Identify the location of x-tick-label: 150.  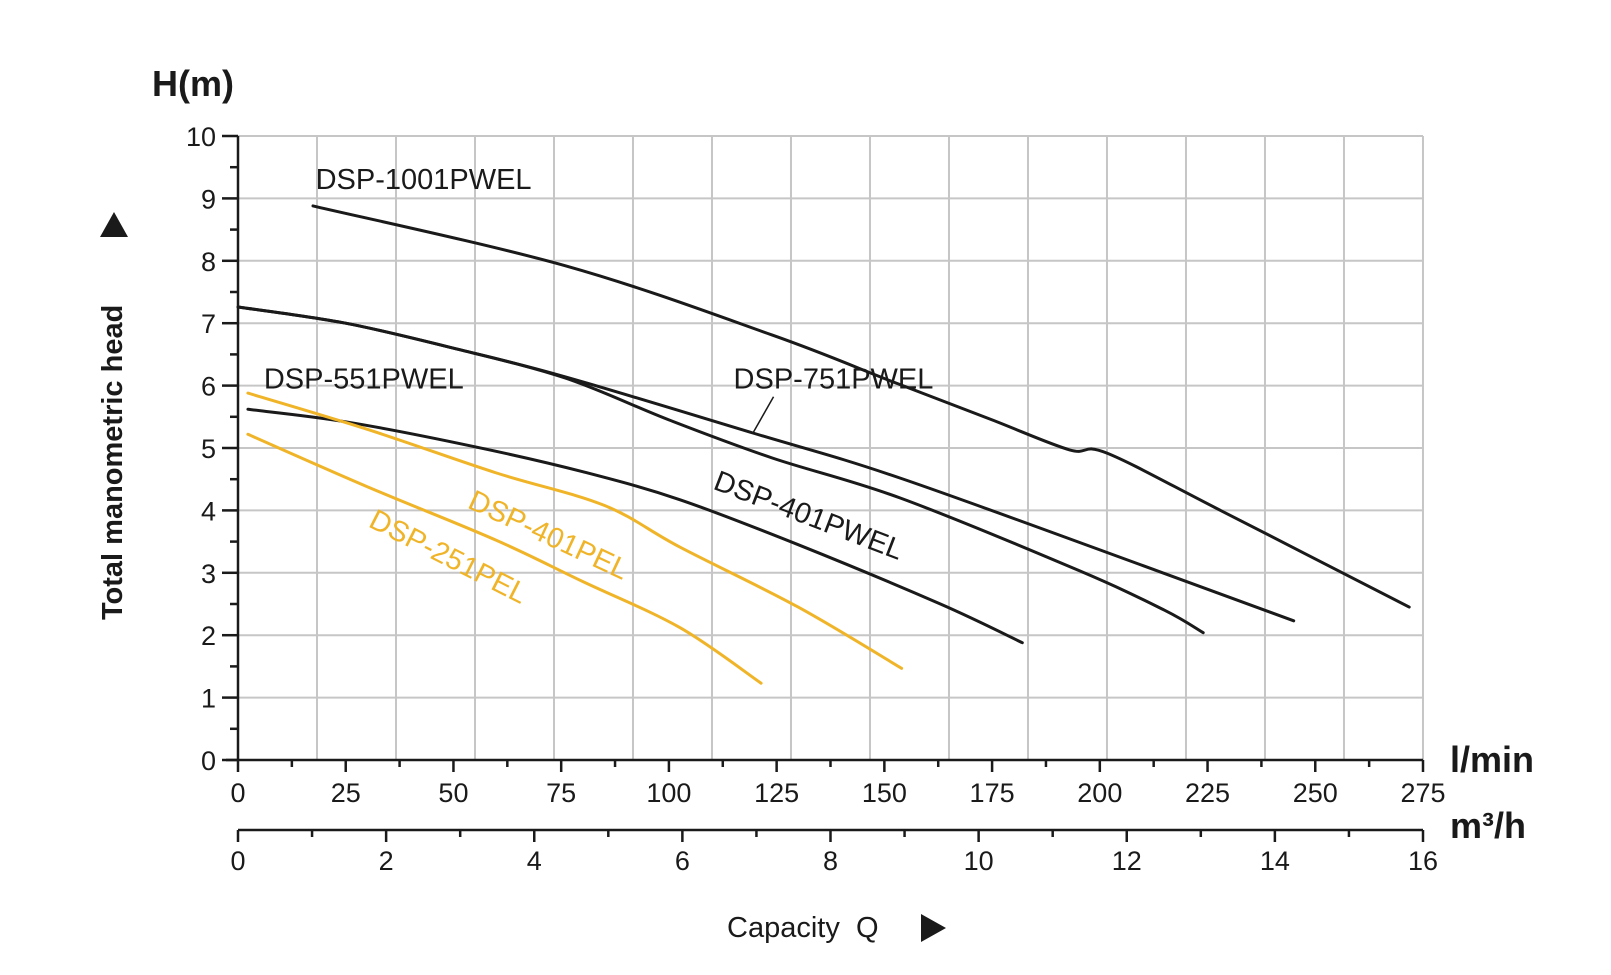
(884, 793).